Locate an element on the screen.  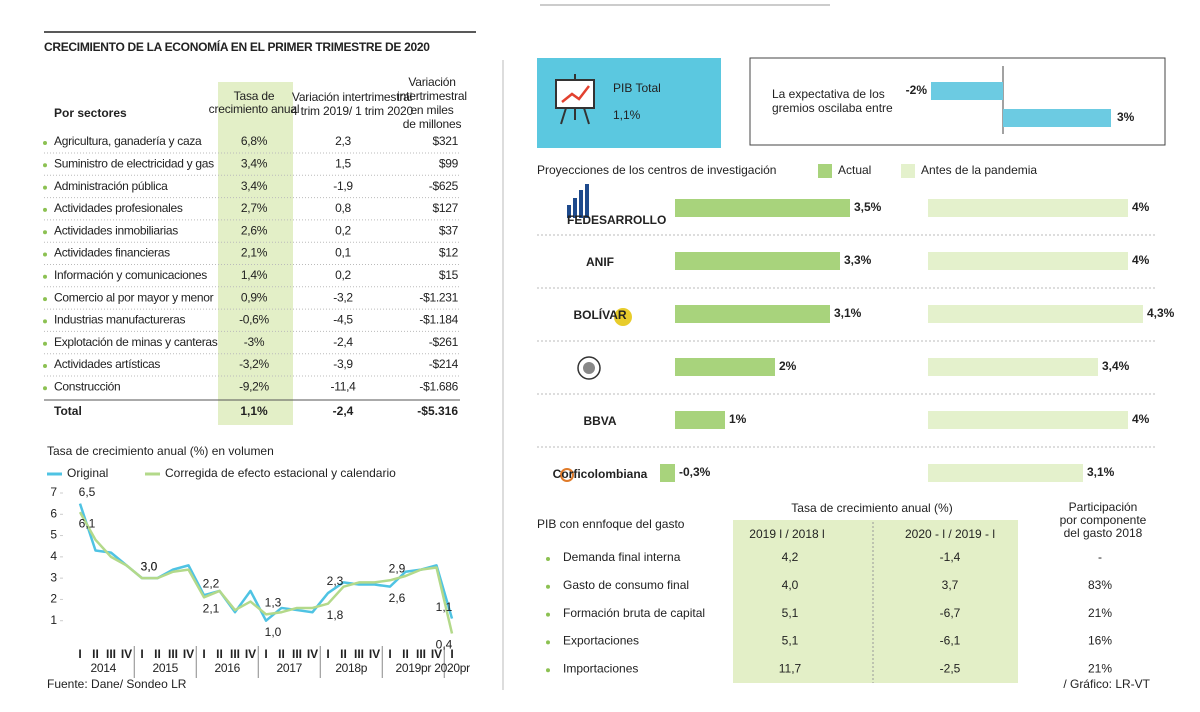
data-label: 2,6 is located at coordinates (397, 598).